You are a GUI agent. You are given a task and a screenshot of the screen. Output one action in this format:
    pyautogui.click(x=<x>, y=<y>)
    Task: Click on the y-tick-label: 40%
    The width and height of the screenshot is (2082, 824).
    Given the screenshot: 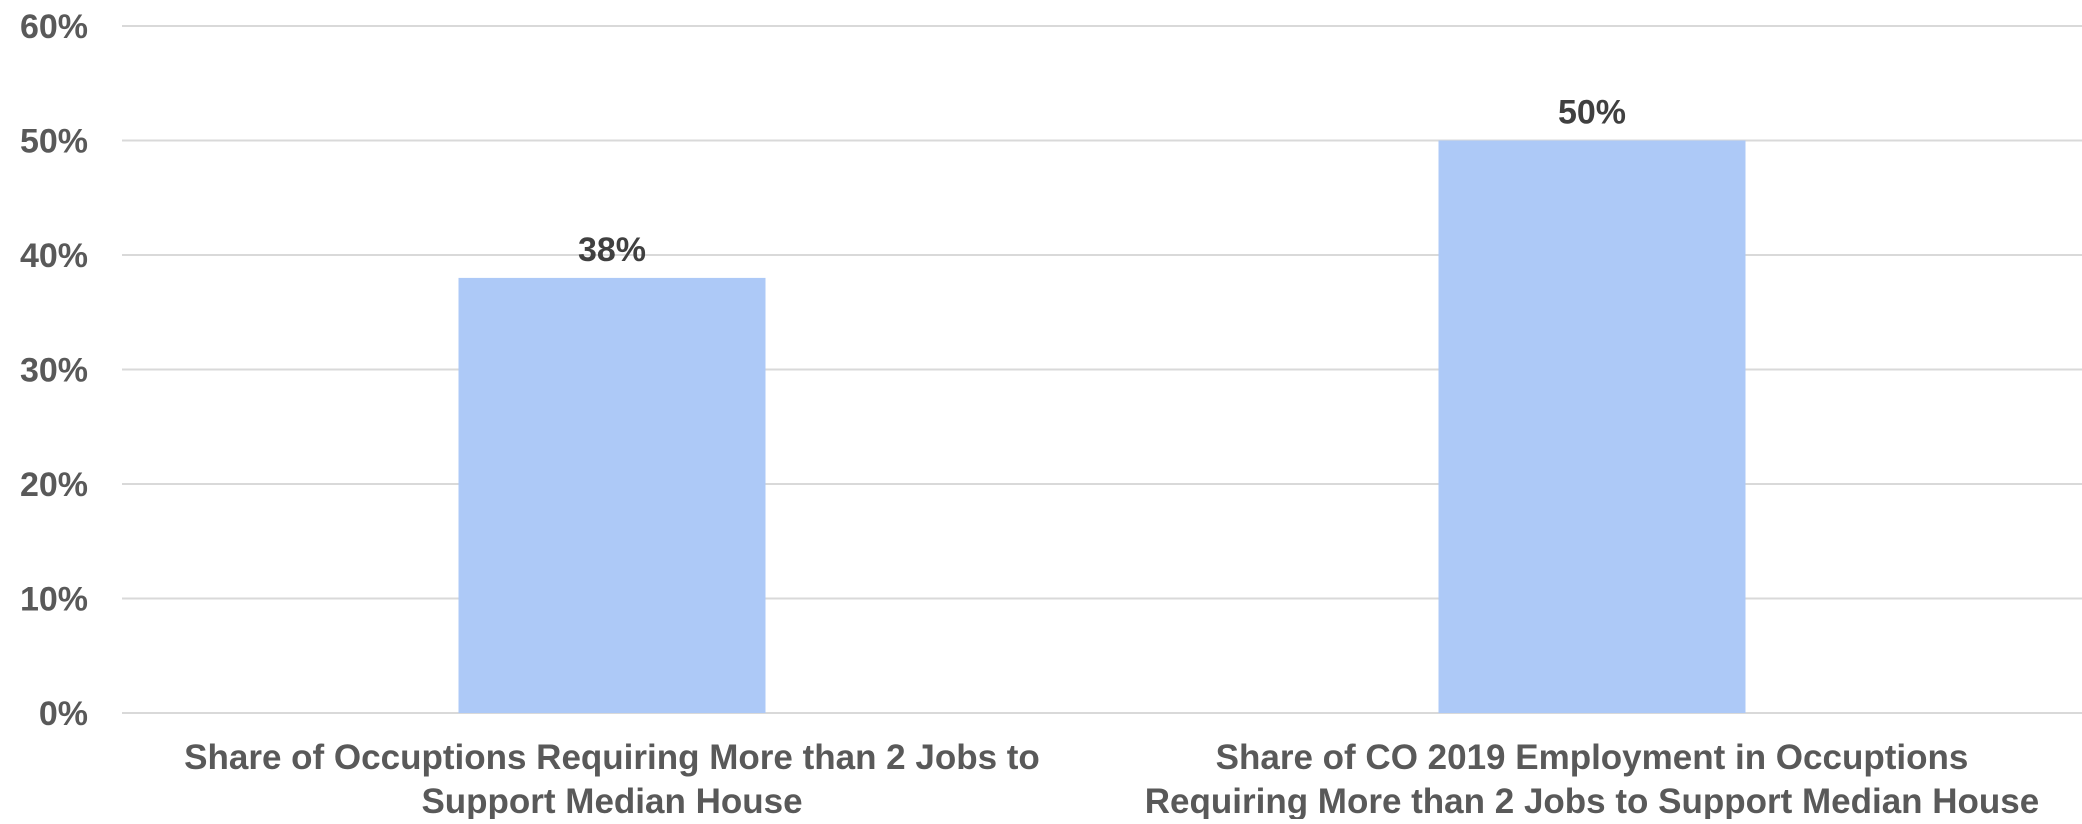 What is the action you would take?
    pyautogui.click(x=54, y=256)
    